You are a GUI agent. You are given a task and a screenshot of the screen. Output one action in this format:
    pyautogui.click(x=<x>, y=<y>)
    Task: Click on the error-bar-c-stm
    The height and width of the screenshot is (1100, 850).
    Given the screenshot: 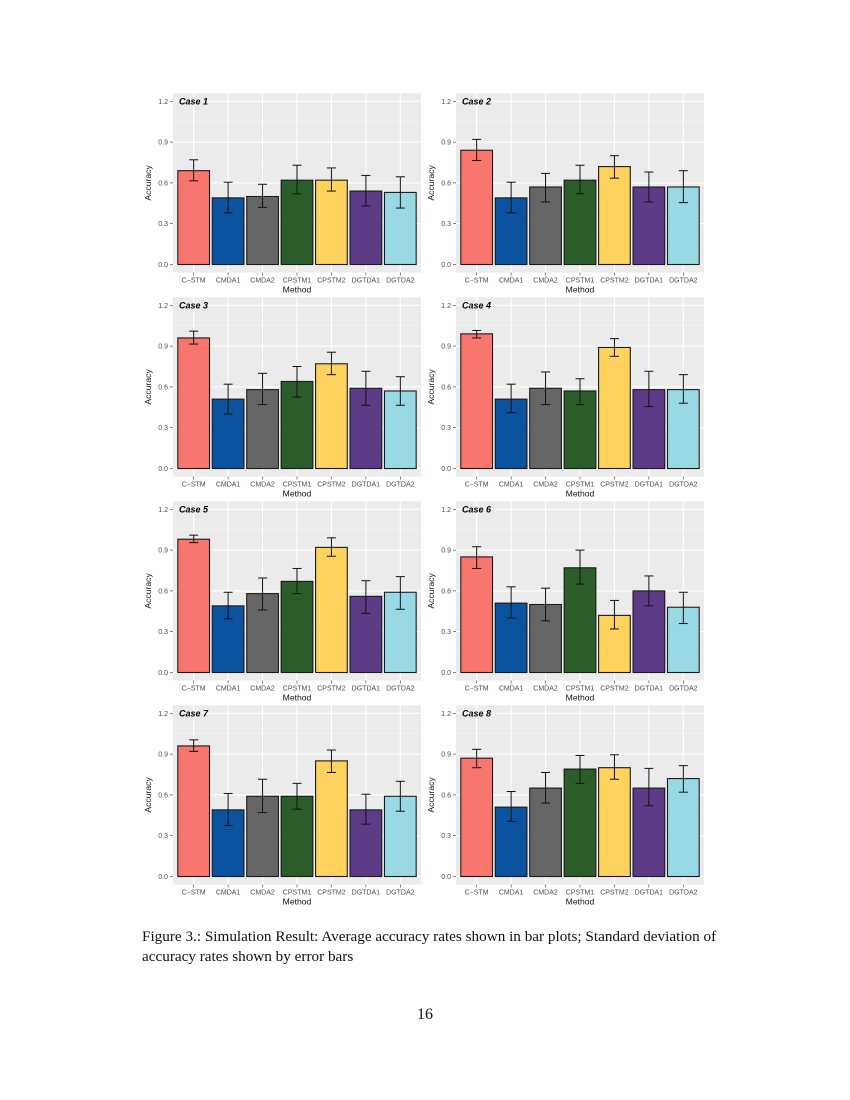 What is the action you would take?
    pyautogui.click(x=194, y=170)
    